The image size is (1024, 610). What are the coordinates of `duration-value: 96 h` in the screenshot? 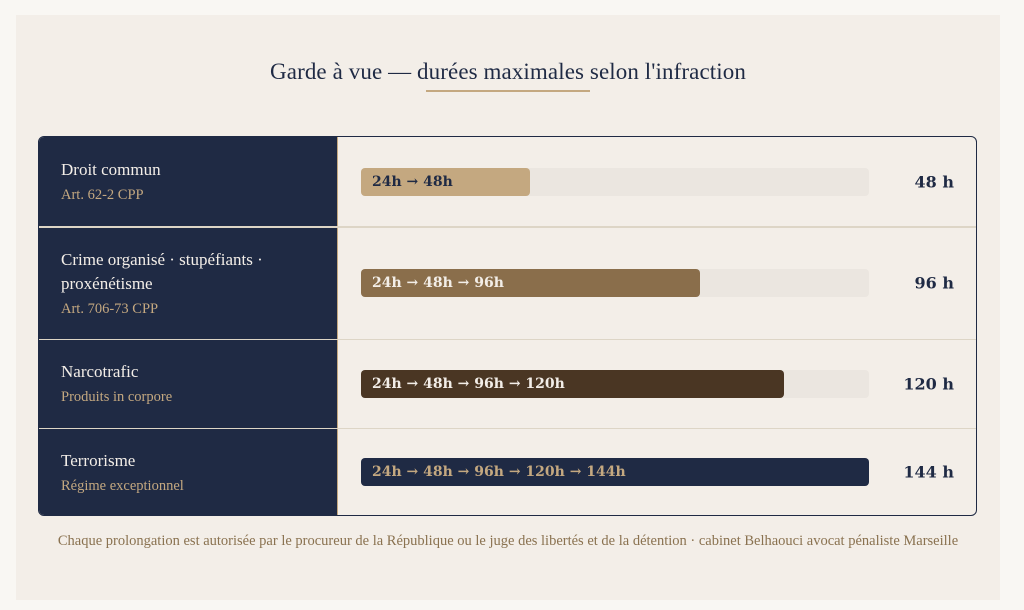 It's located at (934, 283).